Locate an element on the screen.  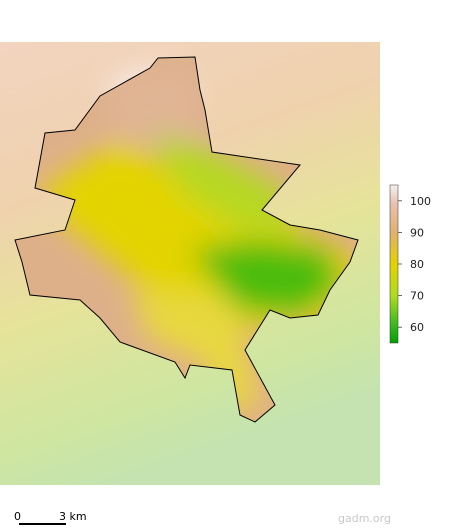
legend-tick-label: 60 is located at coordinates (417, 327).